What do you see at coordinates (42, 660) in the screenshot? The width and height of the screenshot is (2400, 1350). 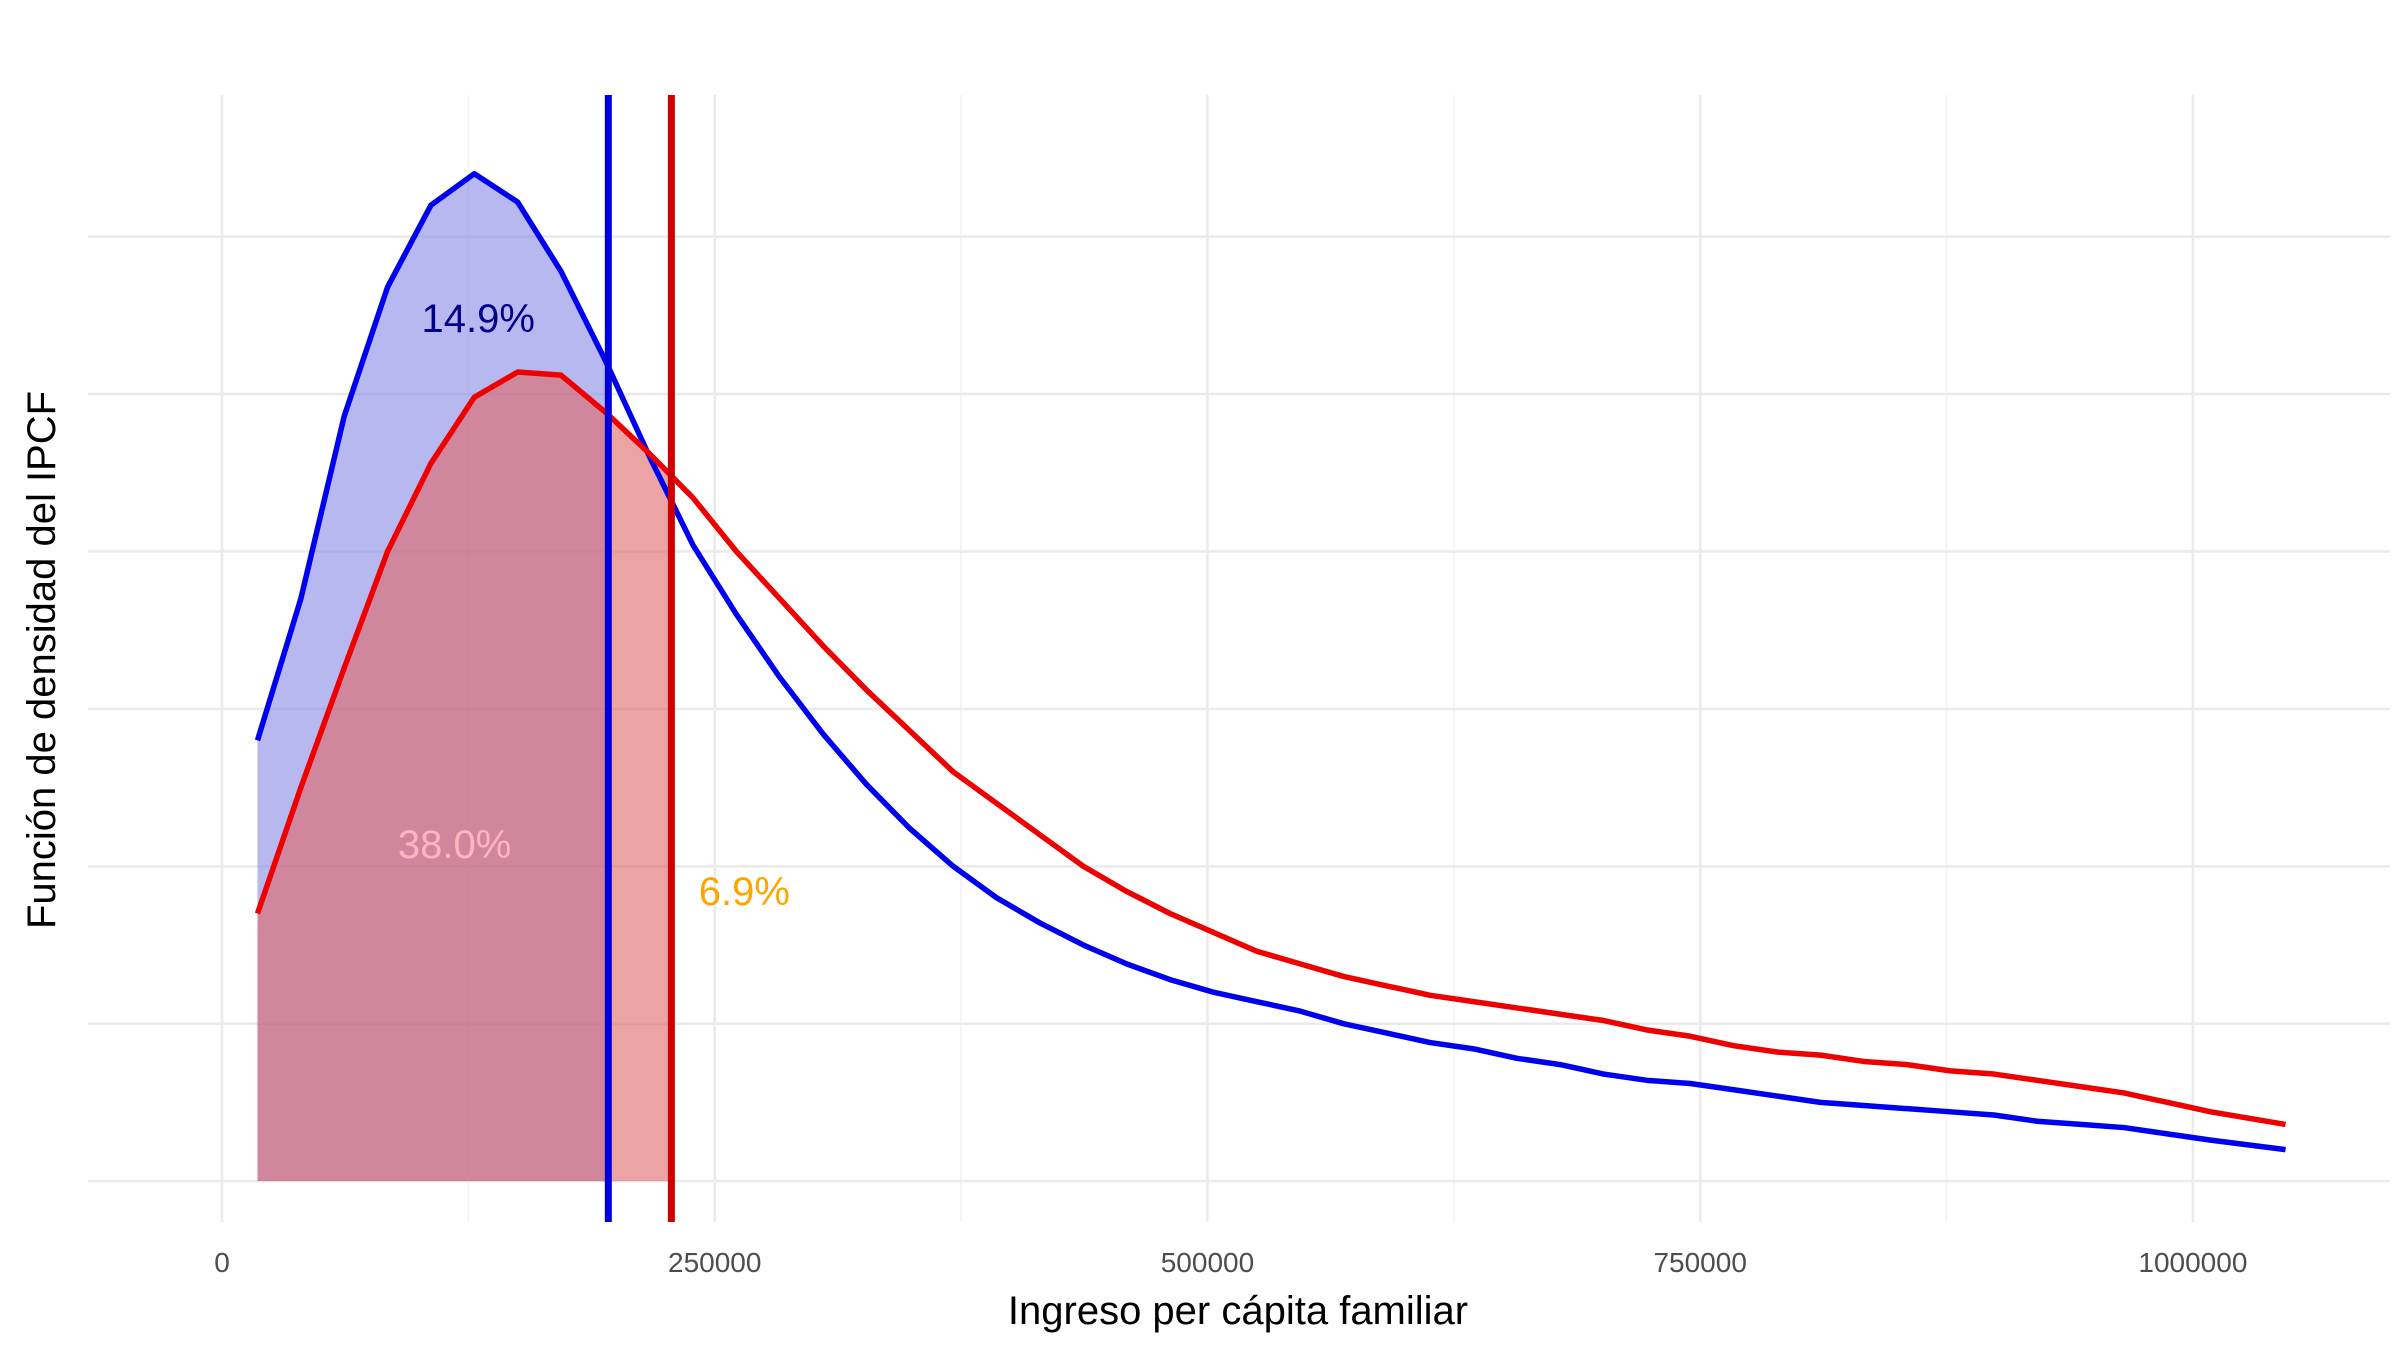 I see `y-axis-title: Función de densidad del IPCF` at bounding box center [42, 660].